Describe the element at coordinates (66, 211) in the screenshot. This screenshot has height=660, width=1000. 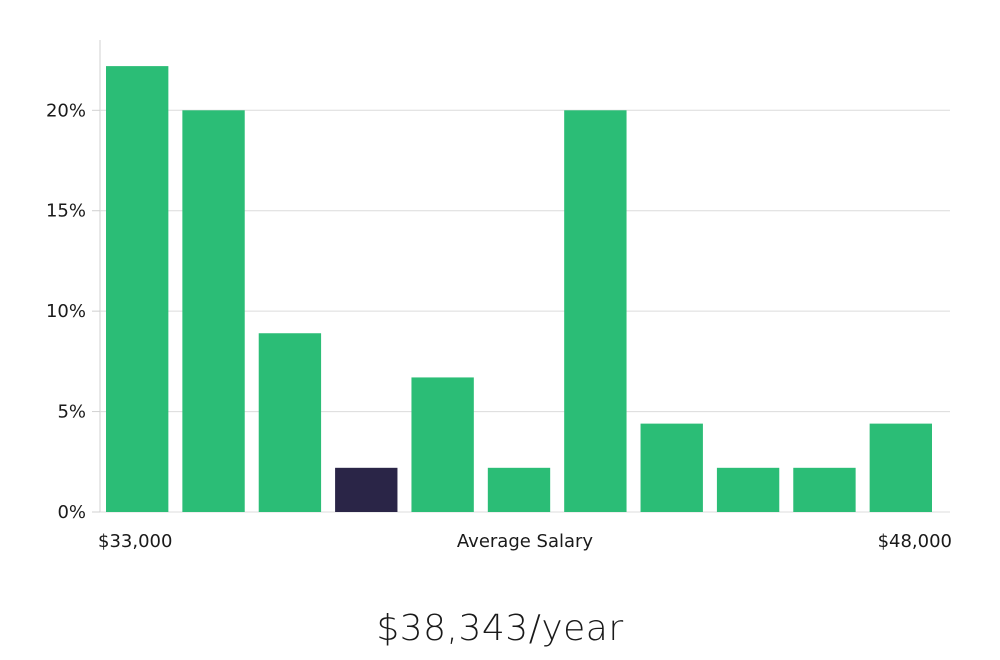
I see `y-tick-label: 15%` at that location.